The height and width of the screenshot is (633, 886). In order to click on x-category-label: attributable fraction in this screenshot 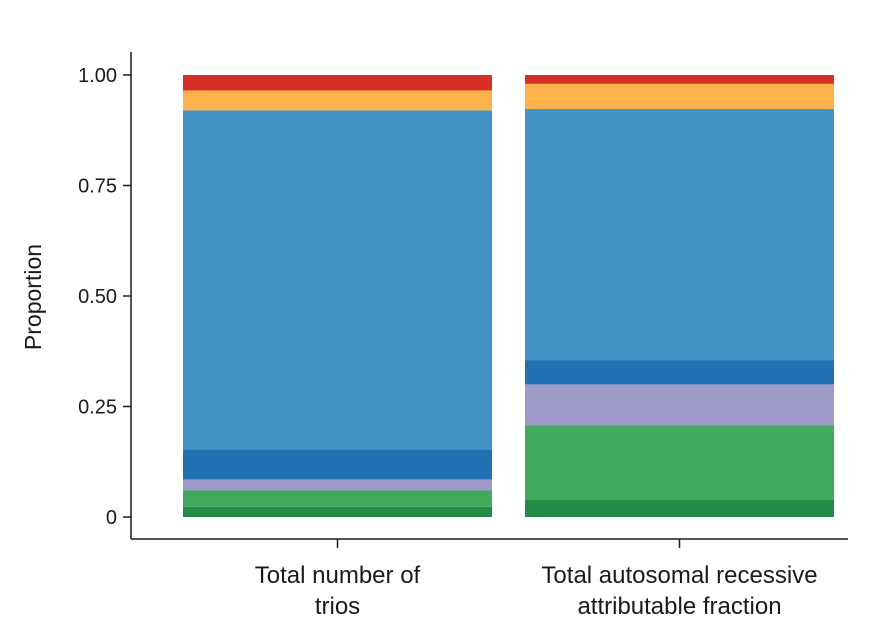, I will do `click(679, 606)`.